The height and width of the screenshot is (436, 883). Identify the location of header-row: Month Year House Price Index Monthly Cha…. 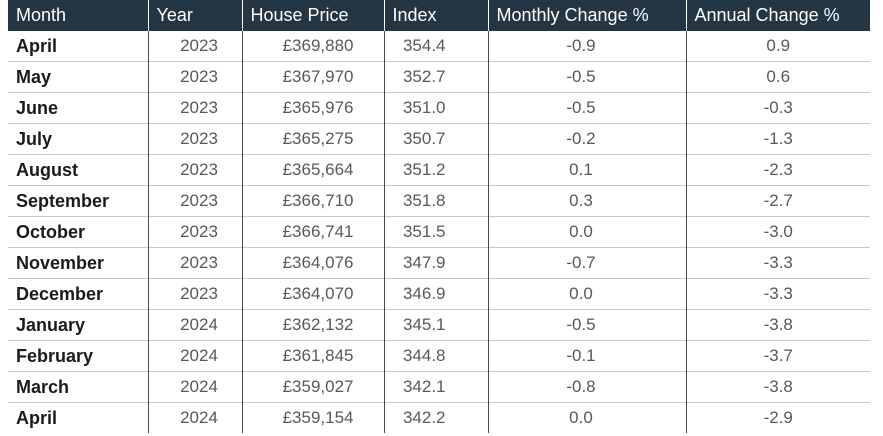
(439, 15).